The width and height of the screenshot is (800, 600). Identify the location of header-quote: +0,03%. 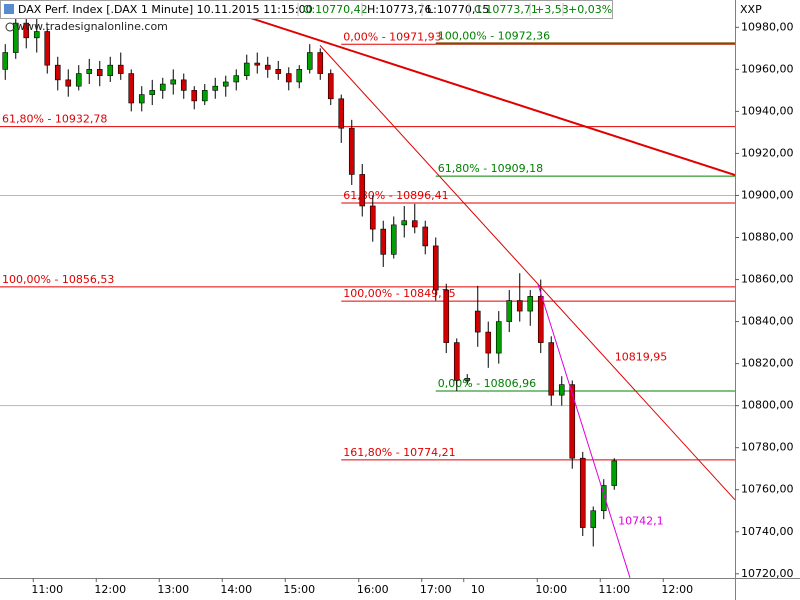
(590, 9).